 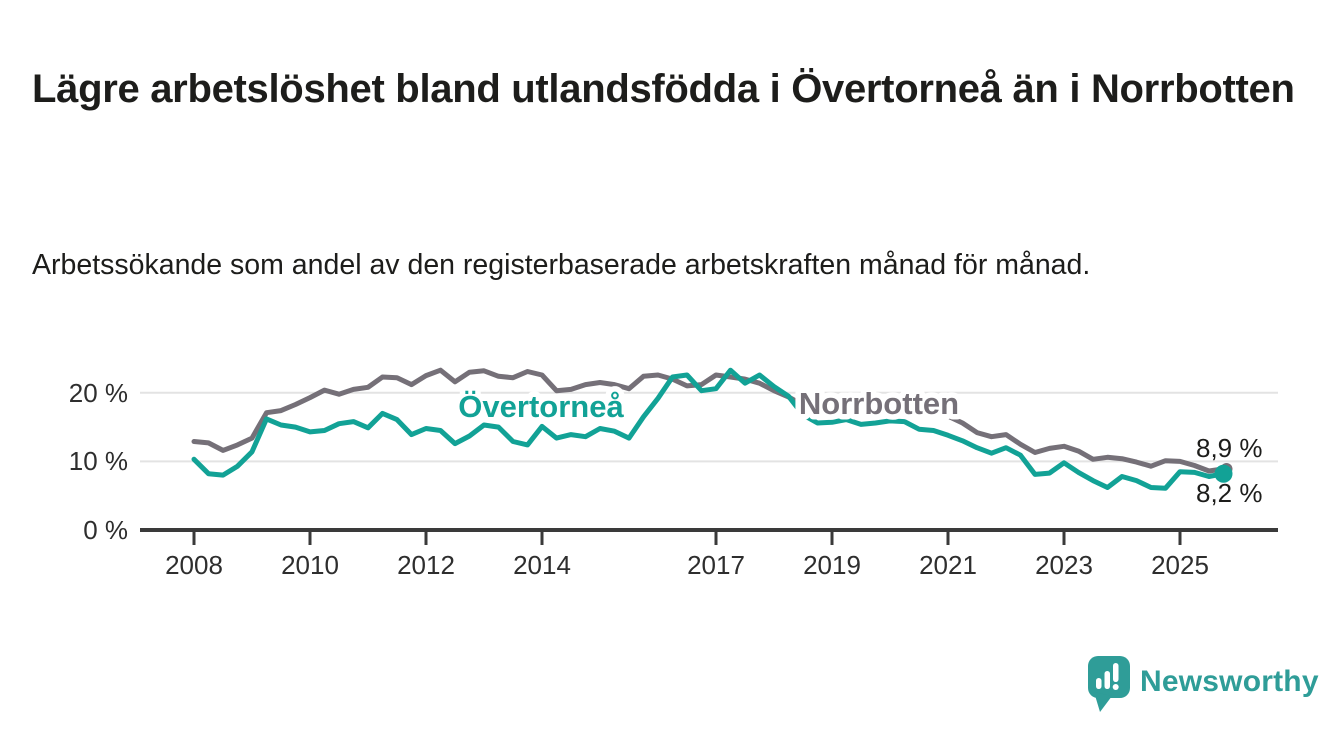 I want to click on x-tick-label: 2019, so click(x=832, y=565).